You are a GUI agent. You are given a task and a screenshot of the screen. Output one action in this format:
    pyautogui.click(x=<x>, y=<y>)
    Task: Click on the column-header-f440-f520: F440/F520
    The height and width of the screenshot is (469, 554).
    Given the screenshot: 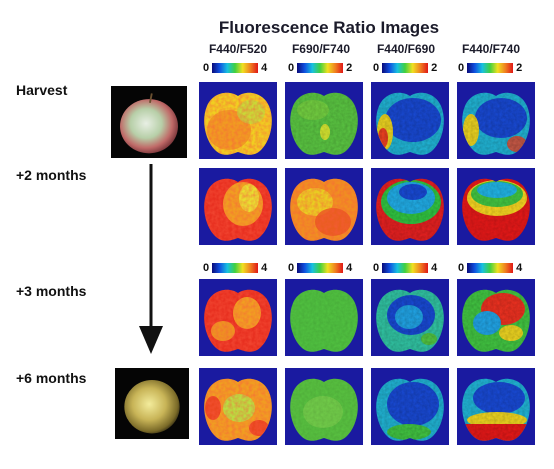 What is the action you would take?
    pyautogui.click(x=238, y=49)
    